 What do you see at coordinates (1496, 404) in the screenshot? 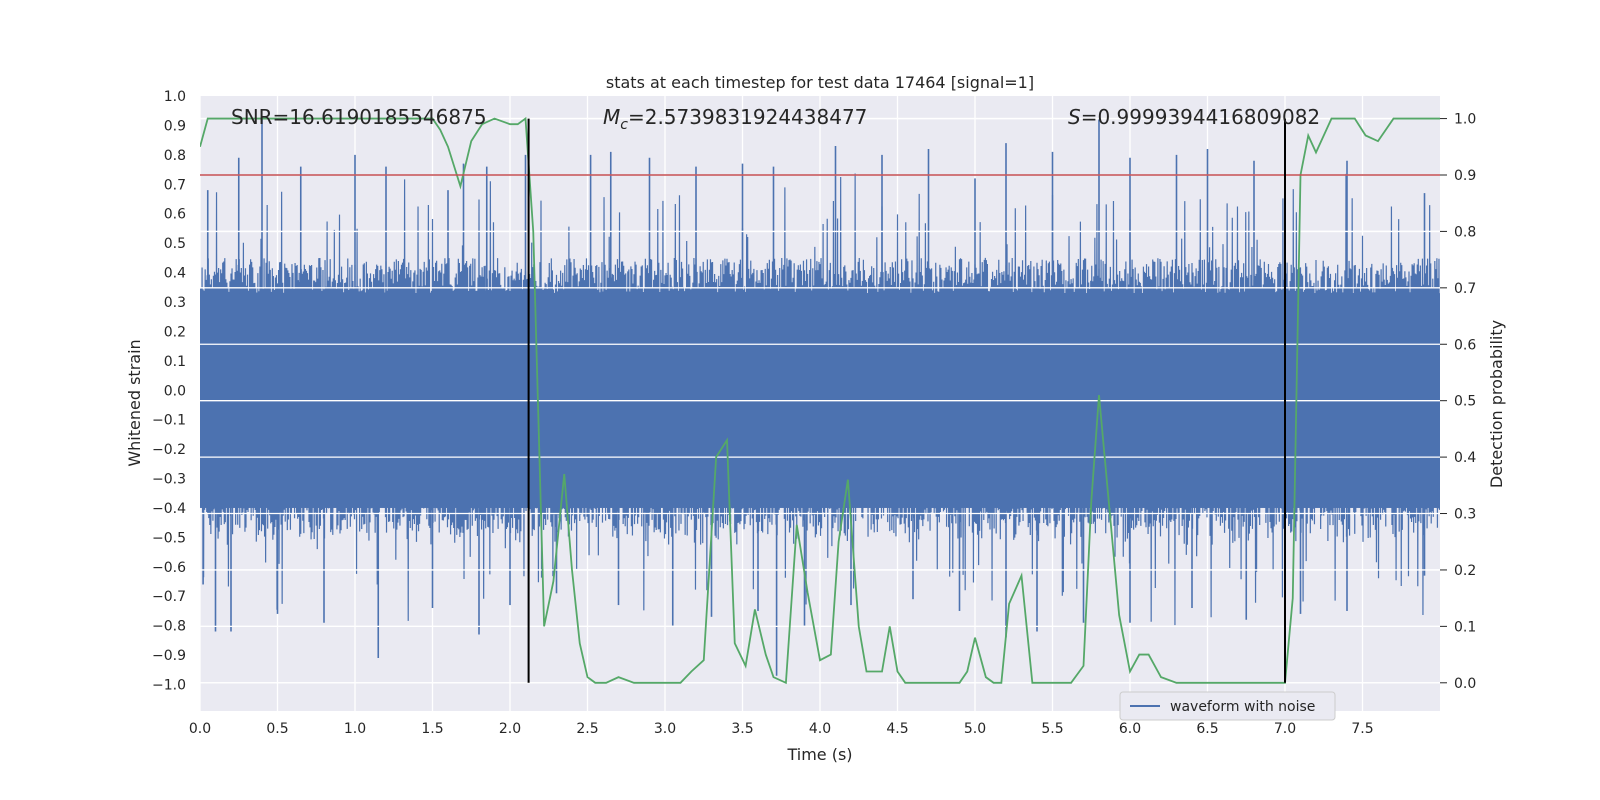
I see `y2-axis-label: Detection probability` at bounding box center [1496, 404].